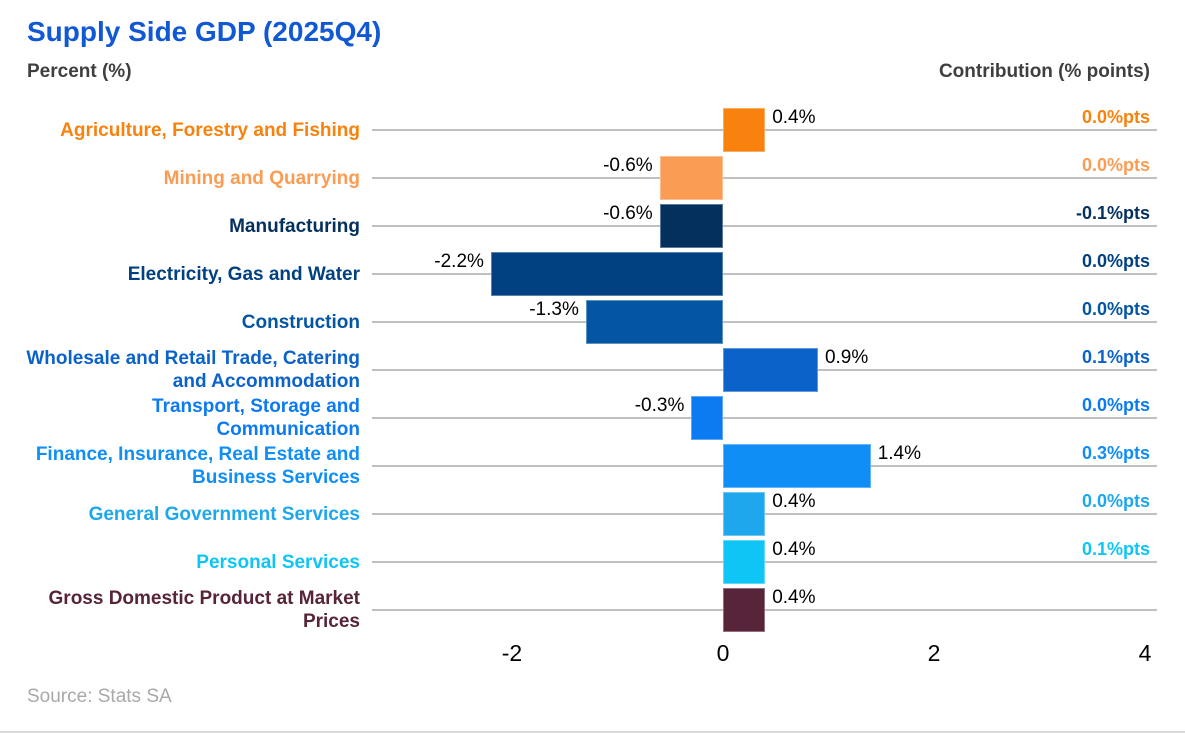 This screenshot has height=733, width=1185. I want to click on category-label: Manufacturing, so click(294, 226).